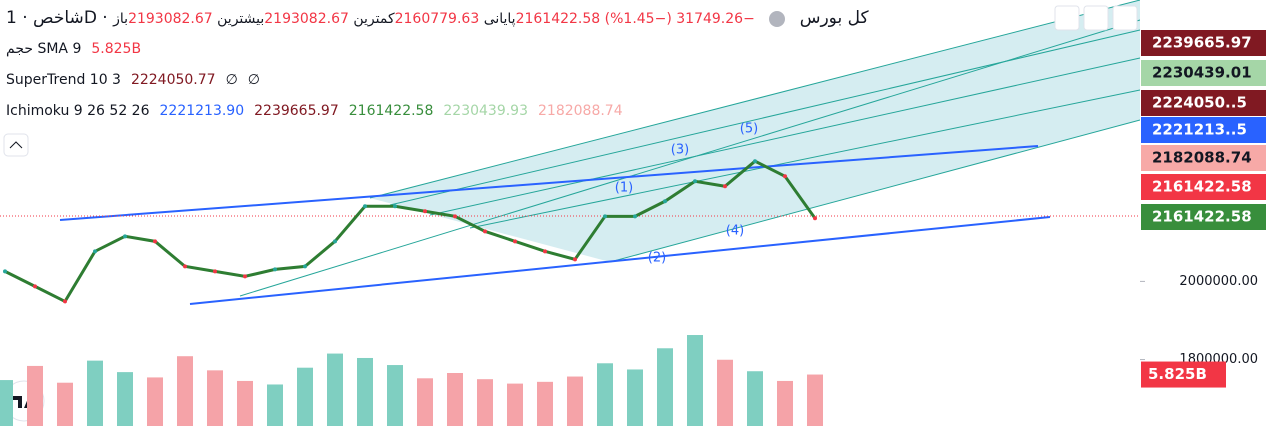  Describe the element at coordinates (499, 19) in the screenshot. I see `close-label: پایانی` at that location.